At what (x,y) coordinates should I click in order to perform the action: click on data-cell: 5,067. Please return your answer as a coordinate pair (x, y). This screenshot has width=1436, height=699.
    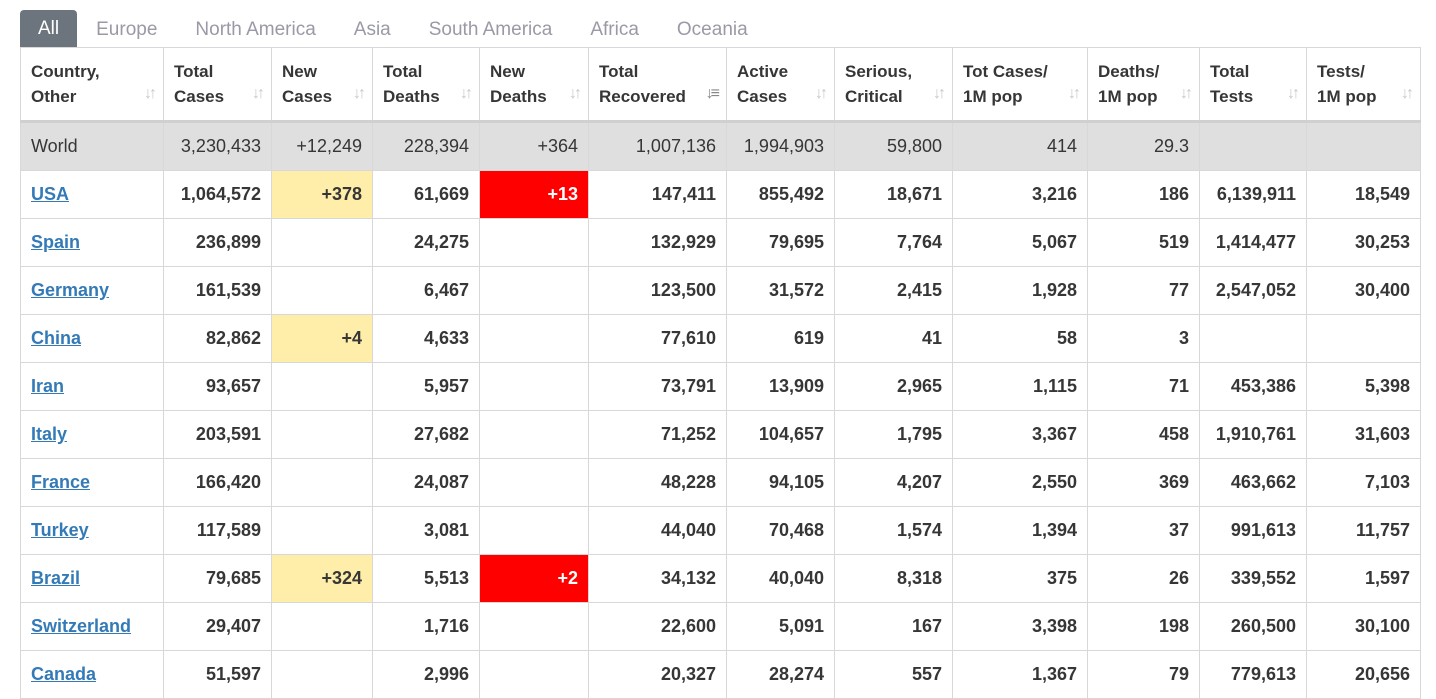
    Looking at the image, I should click on (1020, 242).